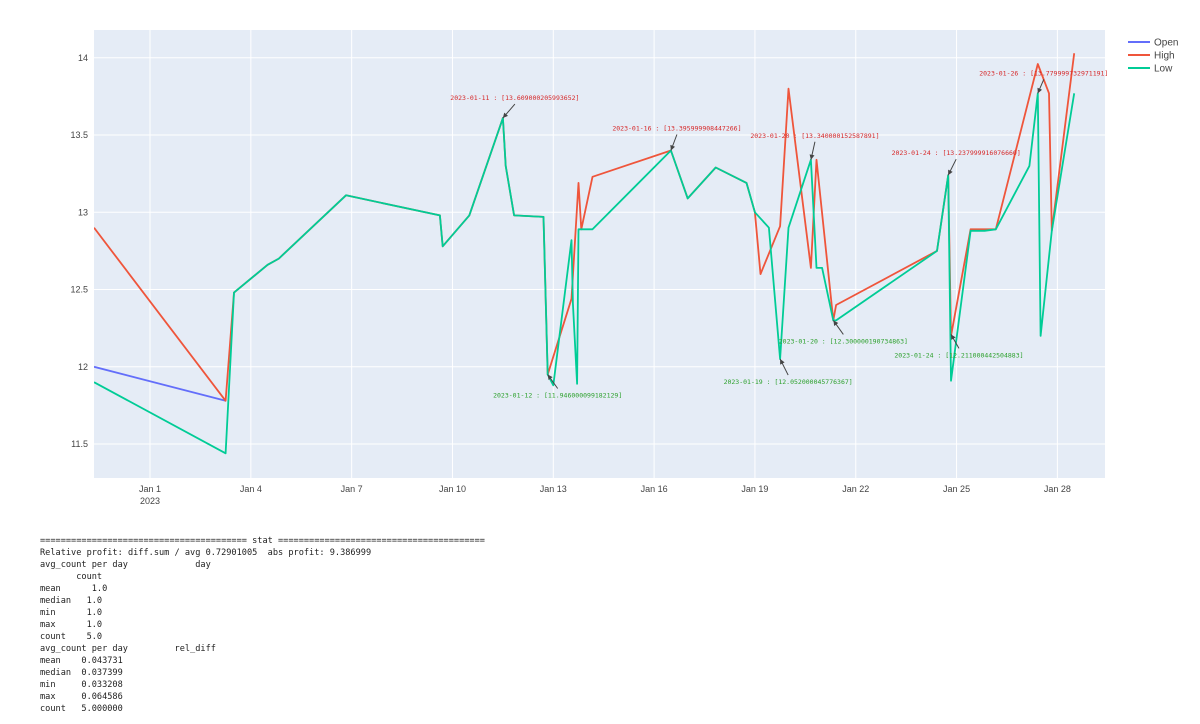 The image size is (1200, 724). I want to click on x-tick-label: Jan 19, so click(754, 489).